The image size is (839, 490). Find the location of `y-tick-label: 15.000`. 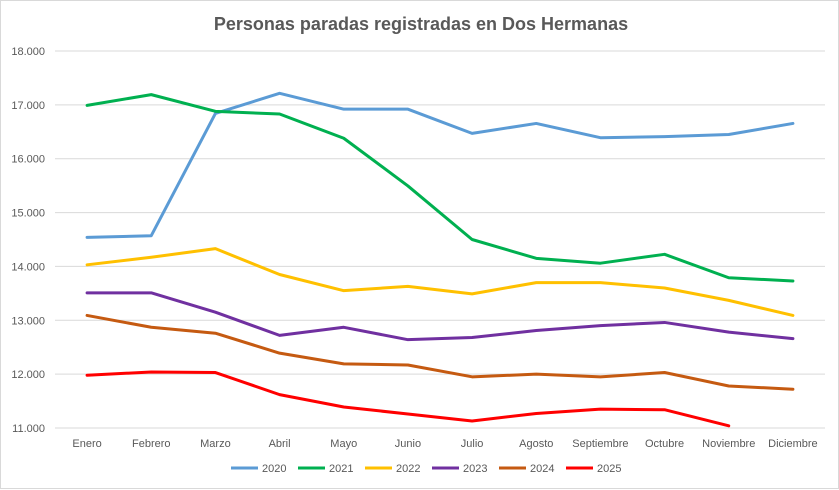

y-tick-label: 15.000 is located at coordinates (28, 214).